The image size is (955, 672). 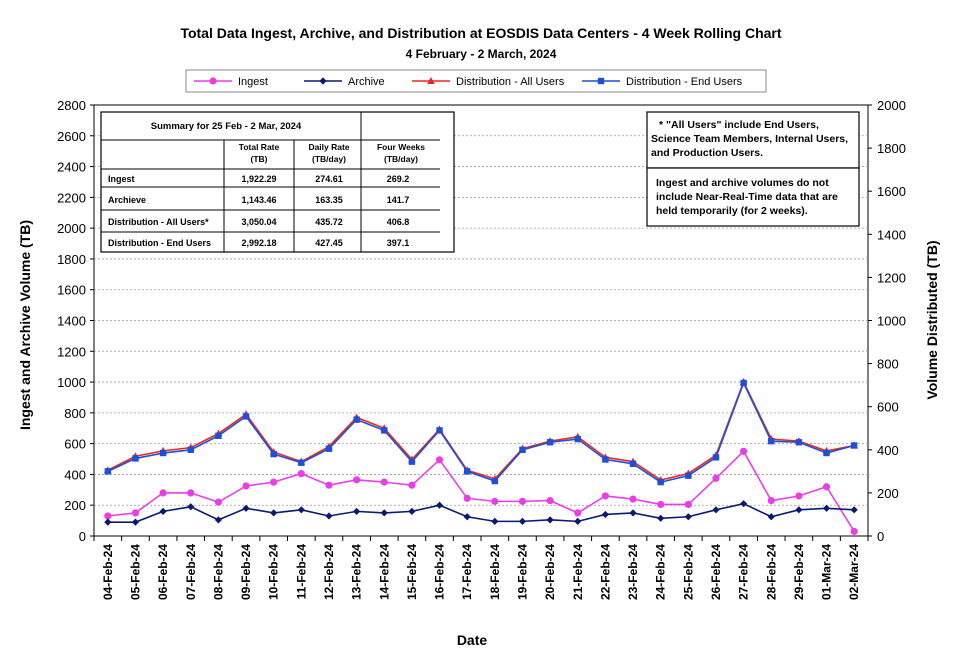 I want to click on summary-table-title: Summary for 25 Feb - 2 Mar, 2024, so click(x=226, y=126).